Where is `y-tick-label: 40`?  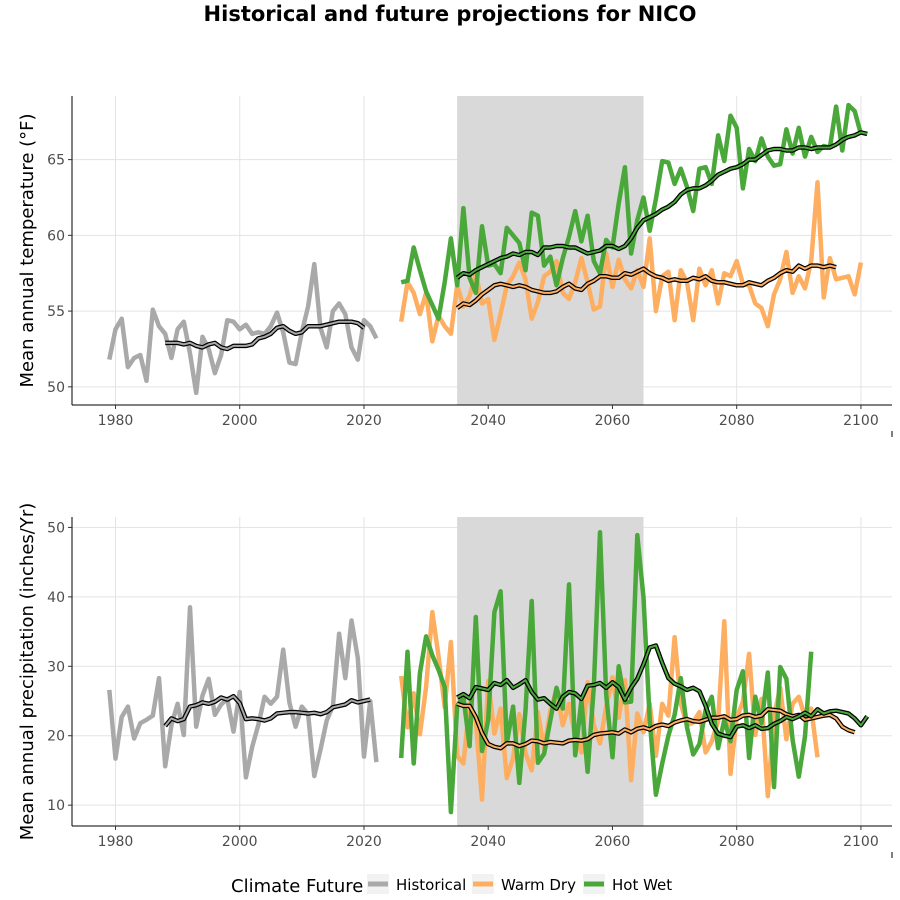
y-tick-label: 40 is located at coordinates (56, 598).